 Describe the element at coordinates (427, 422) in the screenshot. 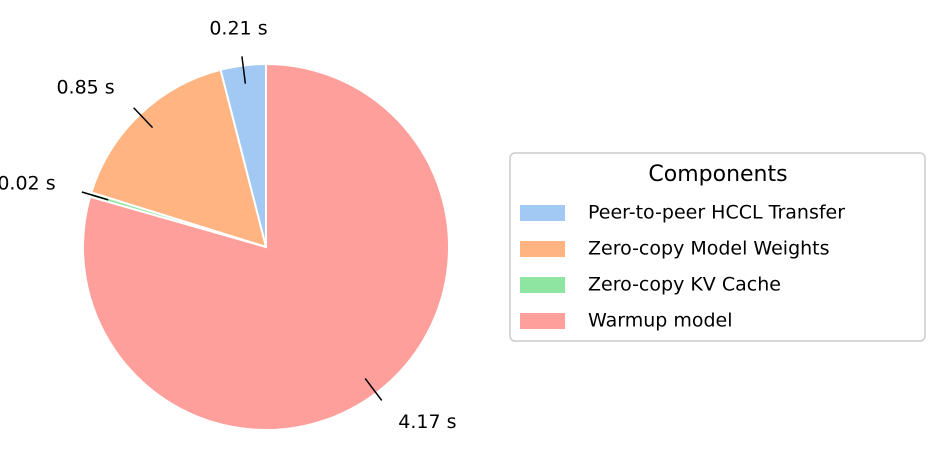

I see `value-label: 4.17 s` at that location.